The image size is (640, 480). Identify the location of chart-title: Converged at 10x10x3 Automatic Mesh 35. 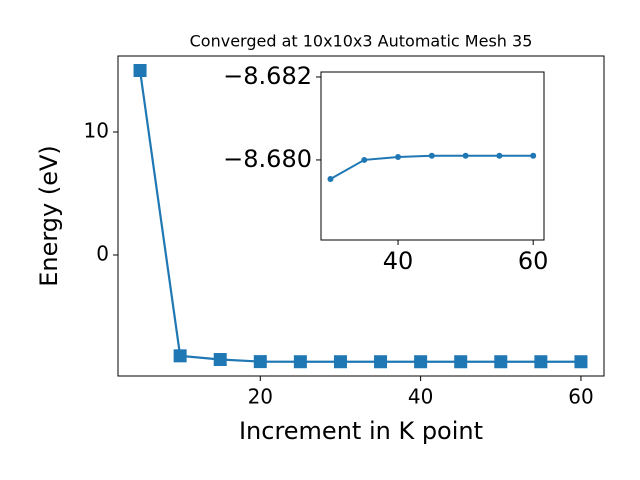
(361, 41).